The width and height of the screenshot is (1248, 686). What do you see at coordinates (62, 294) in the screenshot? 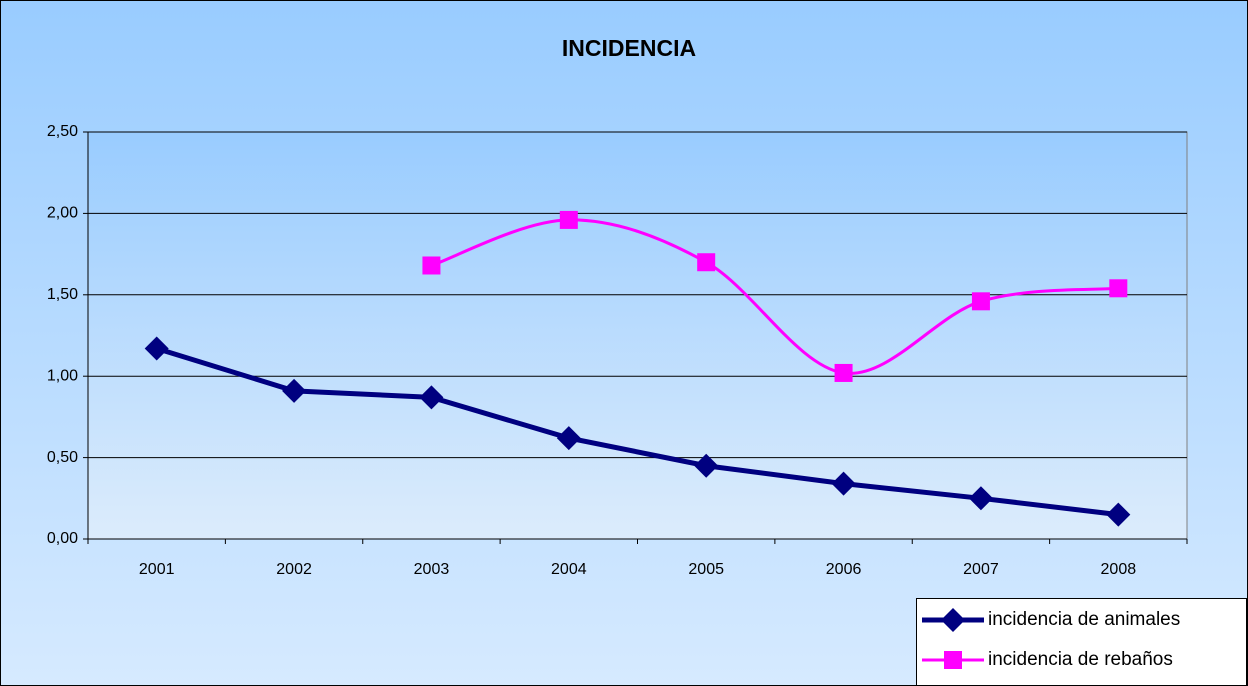
I see `y-tick-label: 1,50` at bounding box center [62, 294].